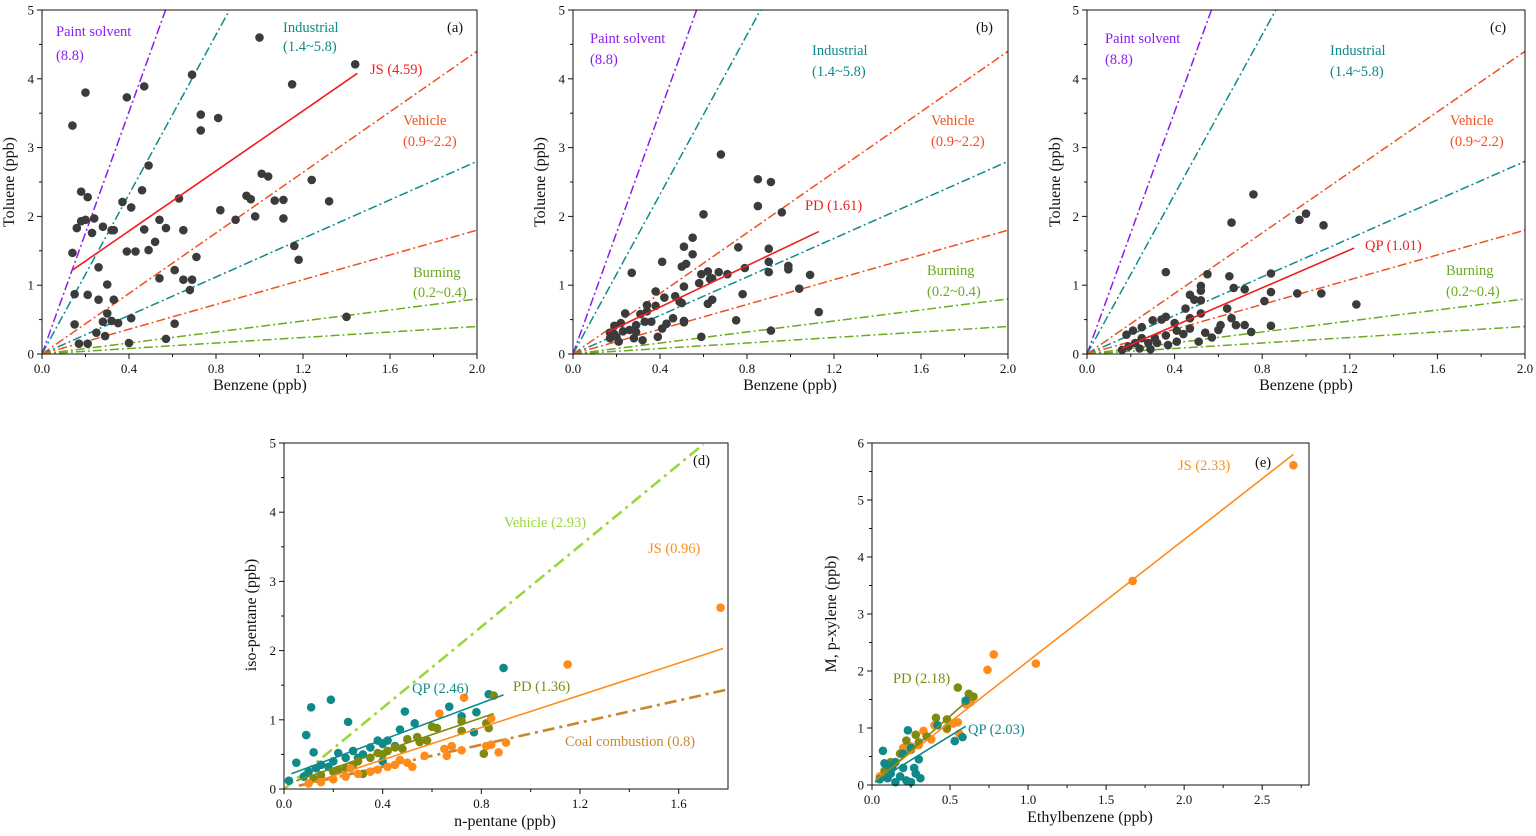  What do you see at coordinates (861, 443) in the screenshot?
I see `y-tick-label: 6` at bounding box center [861, 443].